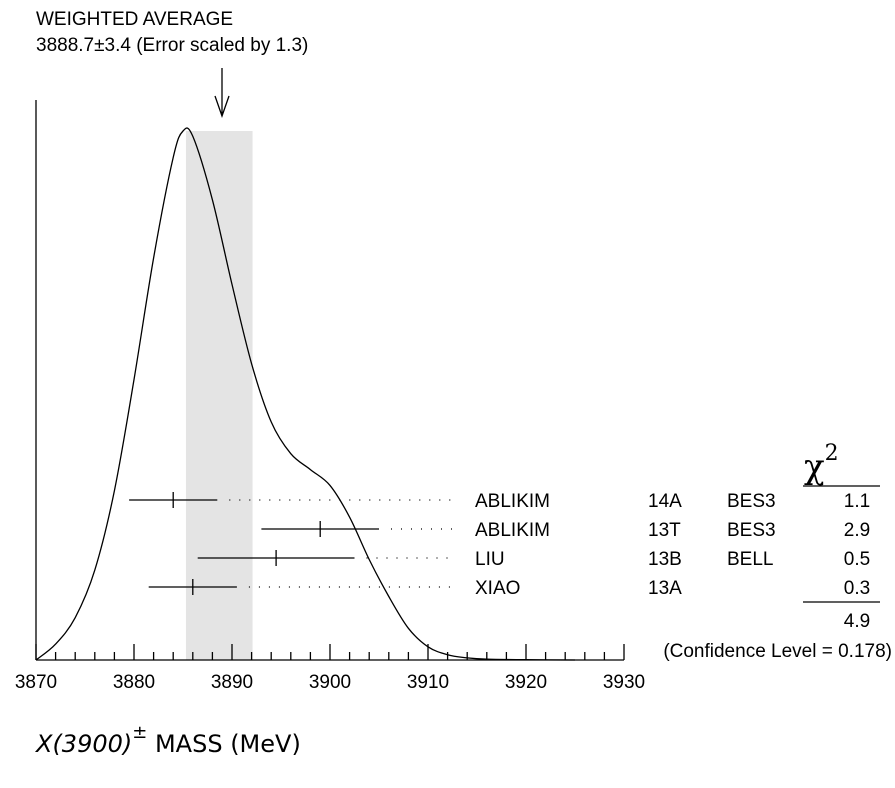 This screenshot has height=788, width=895. Describe the element at coordinates (665, 559) in the screenshot. I see `measurement-year: 13B` at that location.